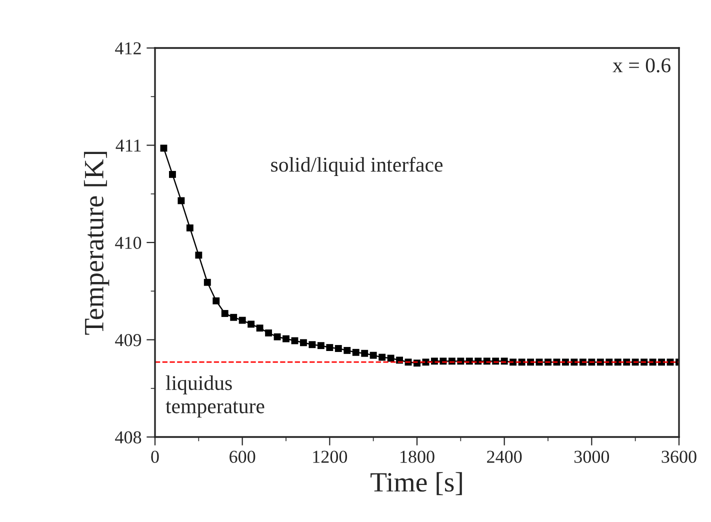 This screenshot has height=522, width=711. Describe the element at coordinates (330, 456) in the screenshot. I see `x-tick-label: 1200` at that location.